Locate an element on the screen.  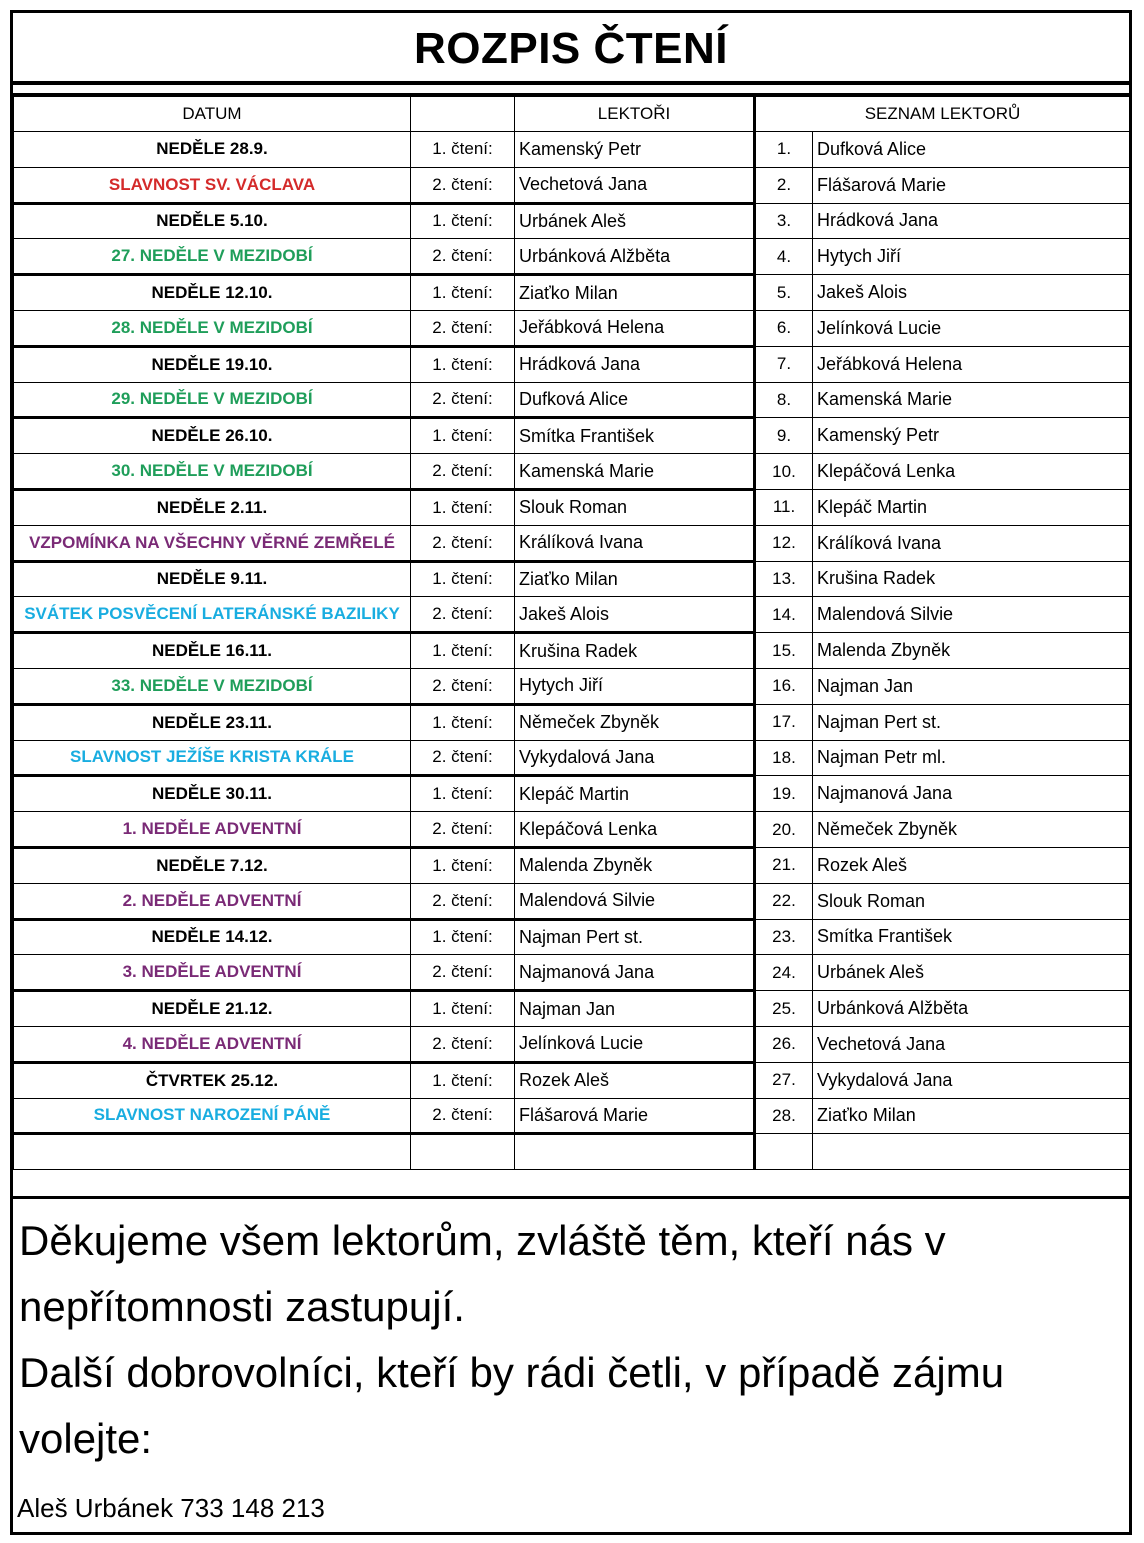
date-cell: NEDĚLE 7.12. is located at coordinates (212, 865).